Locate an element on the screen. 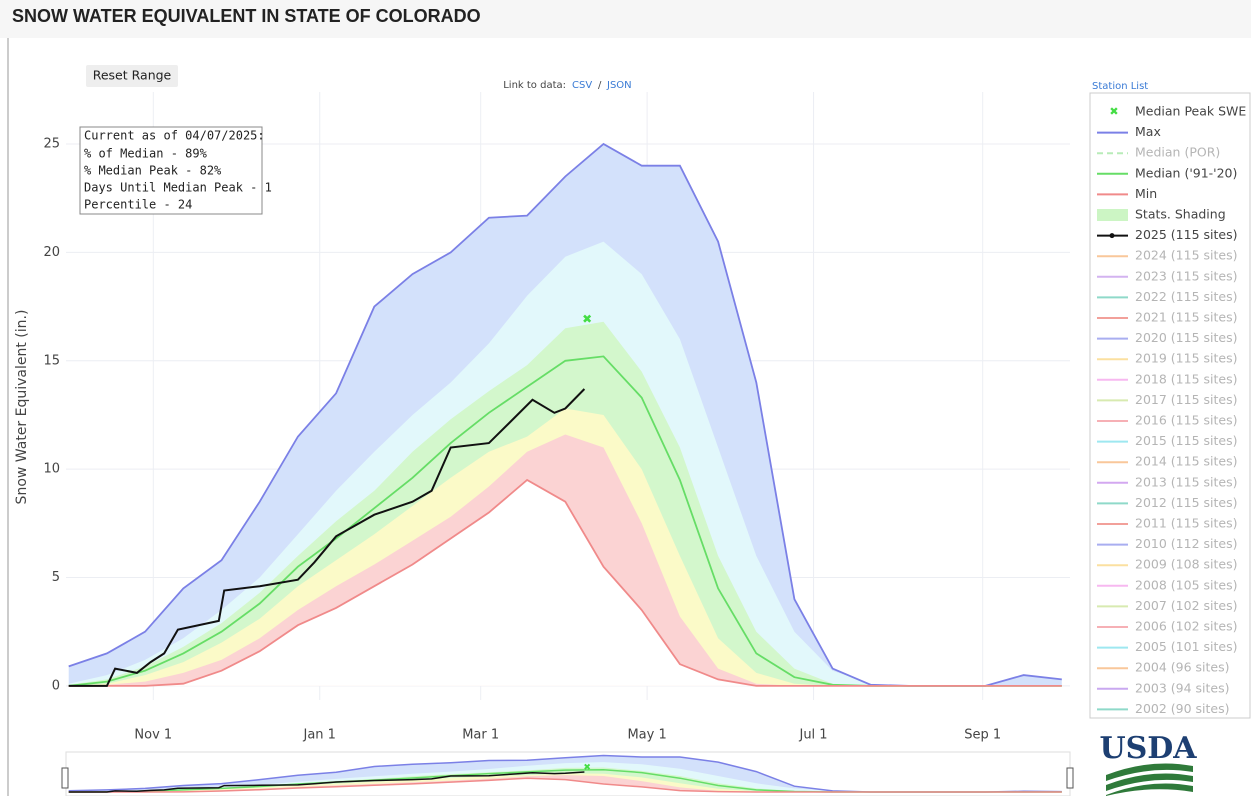  legend-label: 2019 (115 sites) is located at coordinates (1186, 358).